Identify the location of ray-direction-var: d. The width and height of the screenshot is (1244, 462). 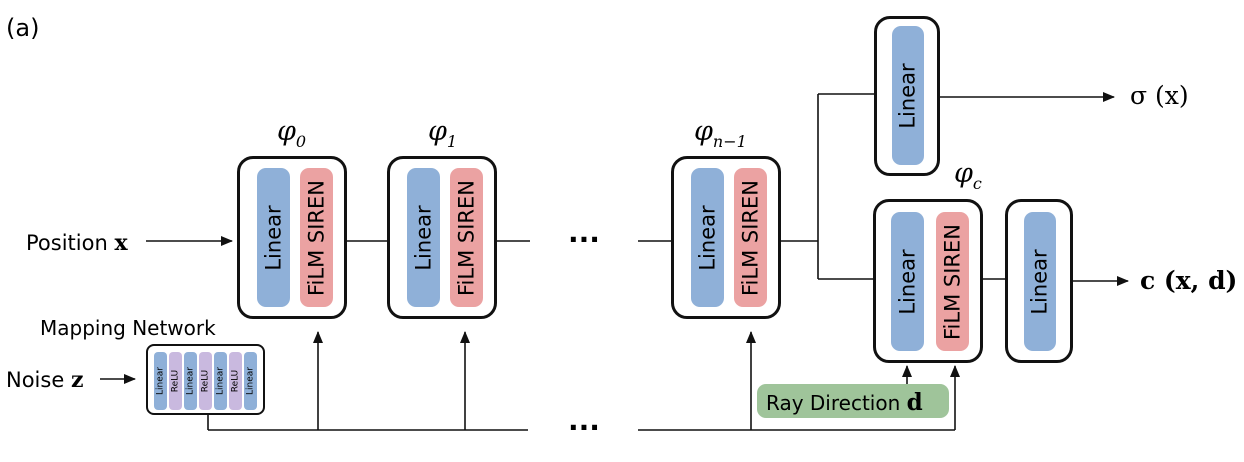
(914, 402).